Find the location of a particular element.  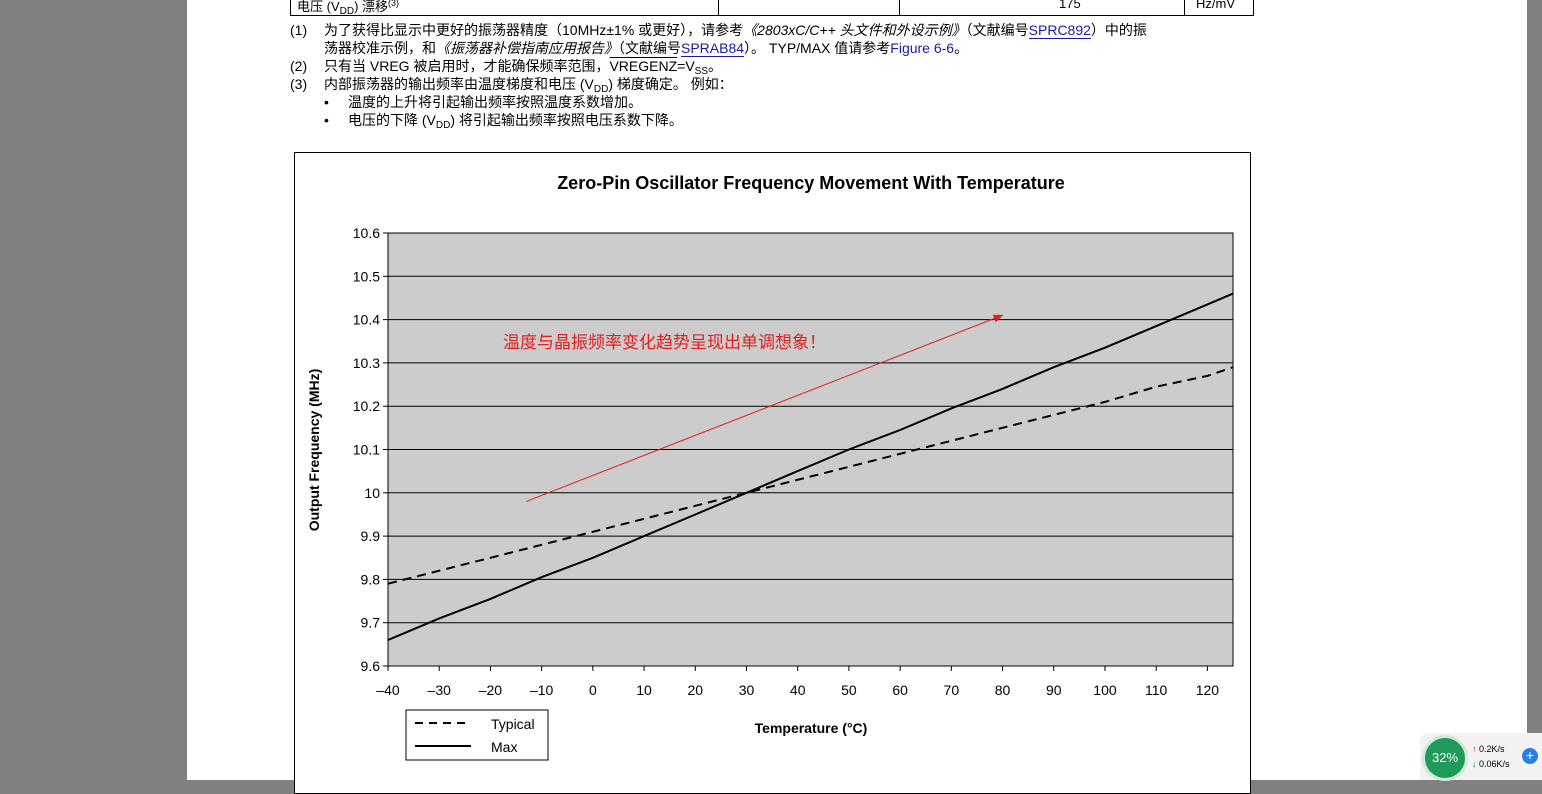

x-tick-label: 60 is located at coordinates (900, 690).